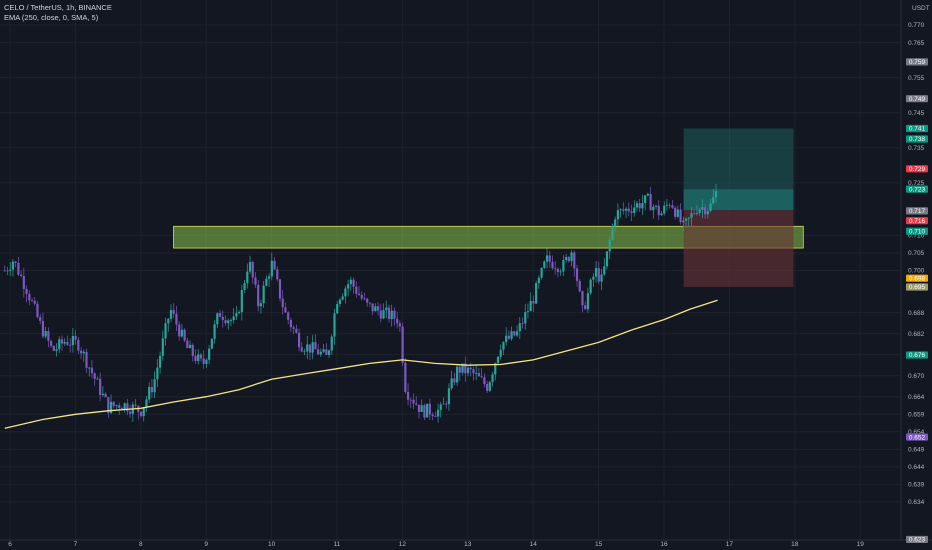 Image resolution: width=932 pixels, height=550 pixels. Describe the element at coordinates (917, 129) in the screenshot. I see `price-tag-label: 0.741` at that location.